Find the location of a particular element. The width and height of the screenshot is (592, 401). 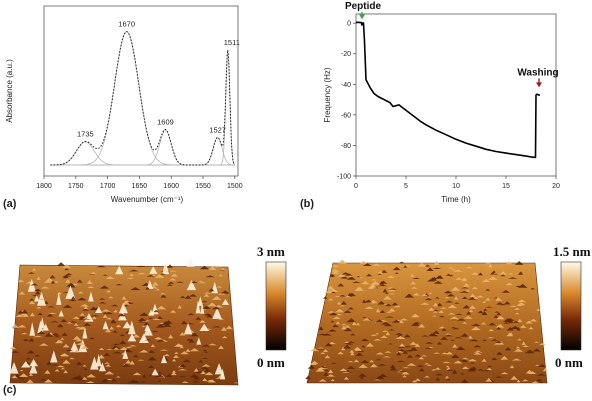

ftir-peak-label: 1527 is located at coordinates (217, 129).